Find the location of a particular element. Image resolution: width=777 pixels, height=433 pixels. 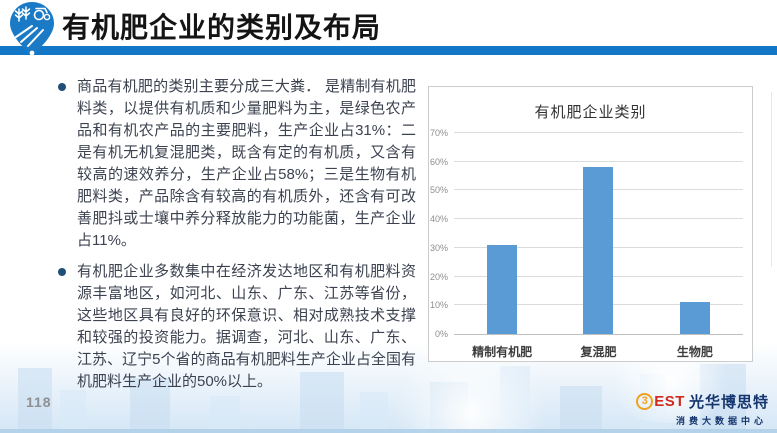

brand-logo: 3 EST 光华博思特 消费大数据中心 is located at coordinates (702, 409).